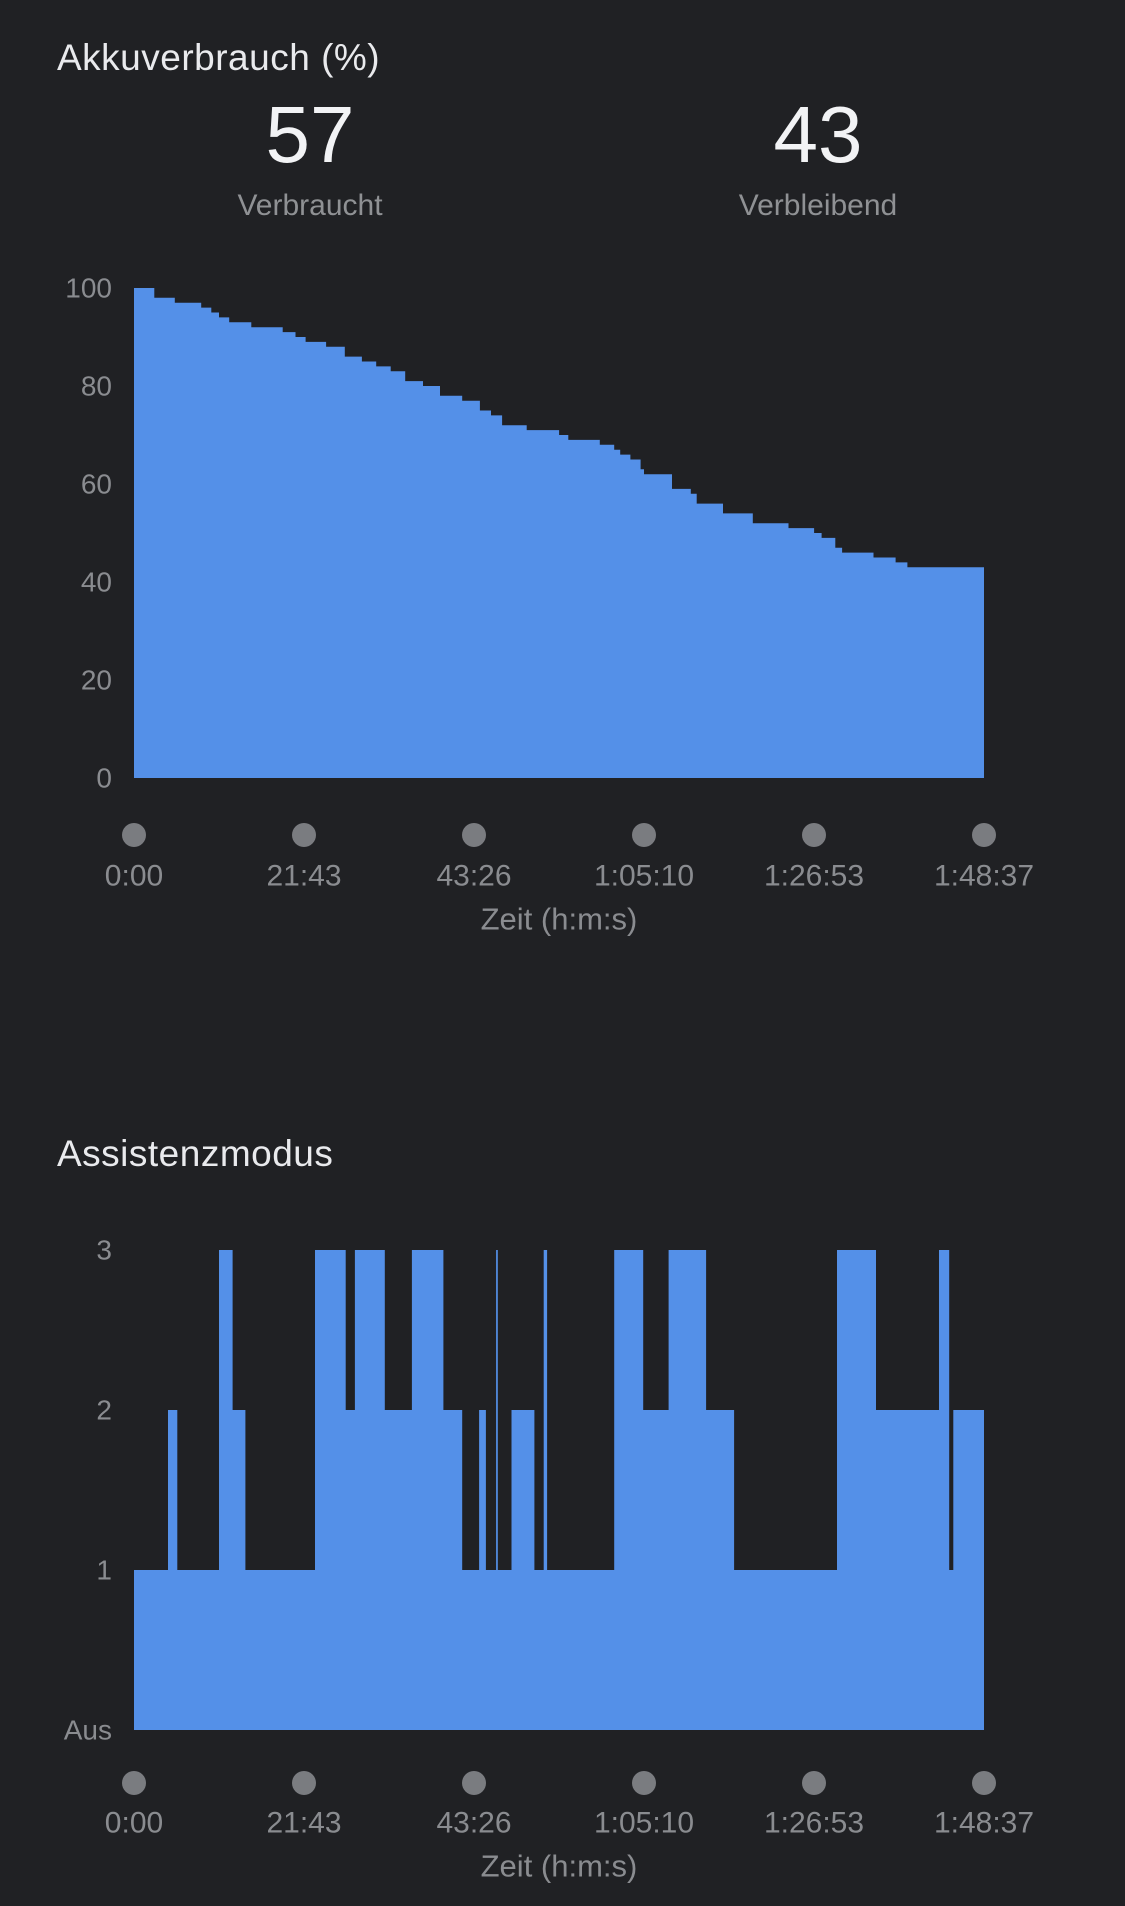  Describe the element at coordinates (134, 876) in the screenshot. I see `battery-chart-x-tick-label: 0:00` at that location.